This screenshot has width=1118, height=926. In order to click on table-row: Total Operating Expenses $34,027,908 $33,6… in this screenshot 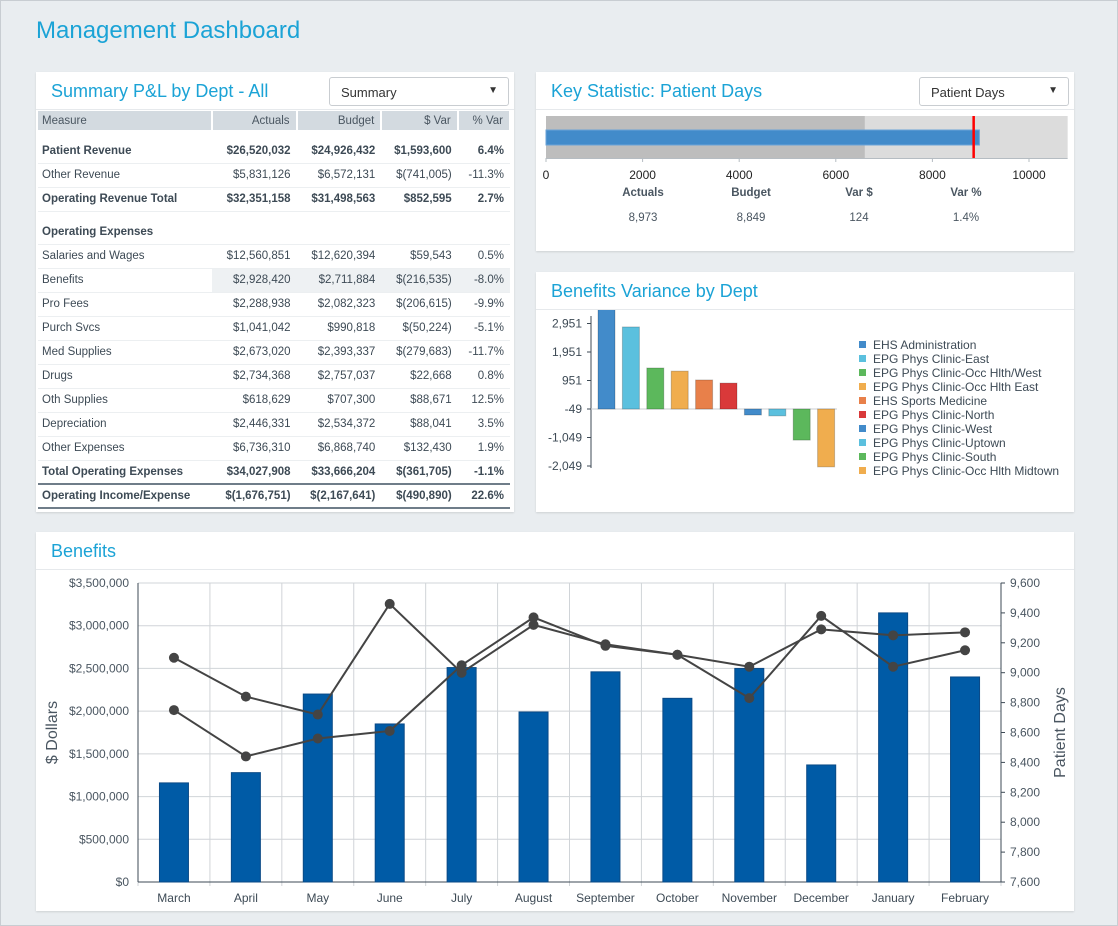, I will do `click(274, 472)`.